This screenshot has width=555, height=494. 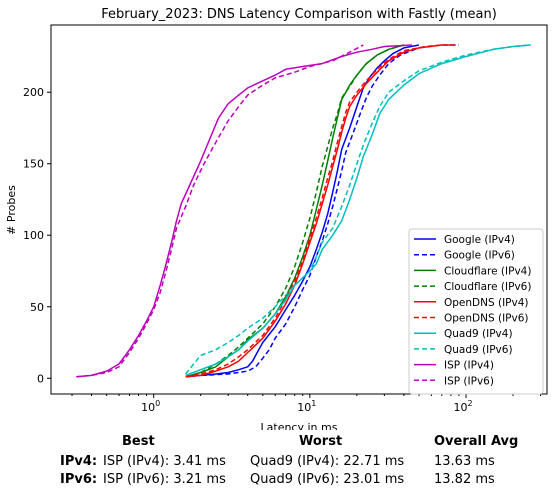 I want to click on x-tick-label: 10², so click(x=462, y=406).